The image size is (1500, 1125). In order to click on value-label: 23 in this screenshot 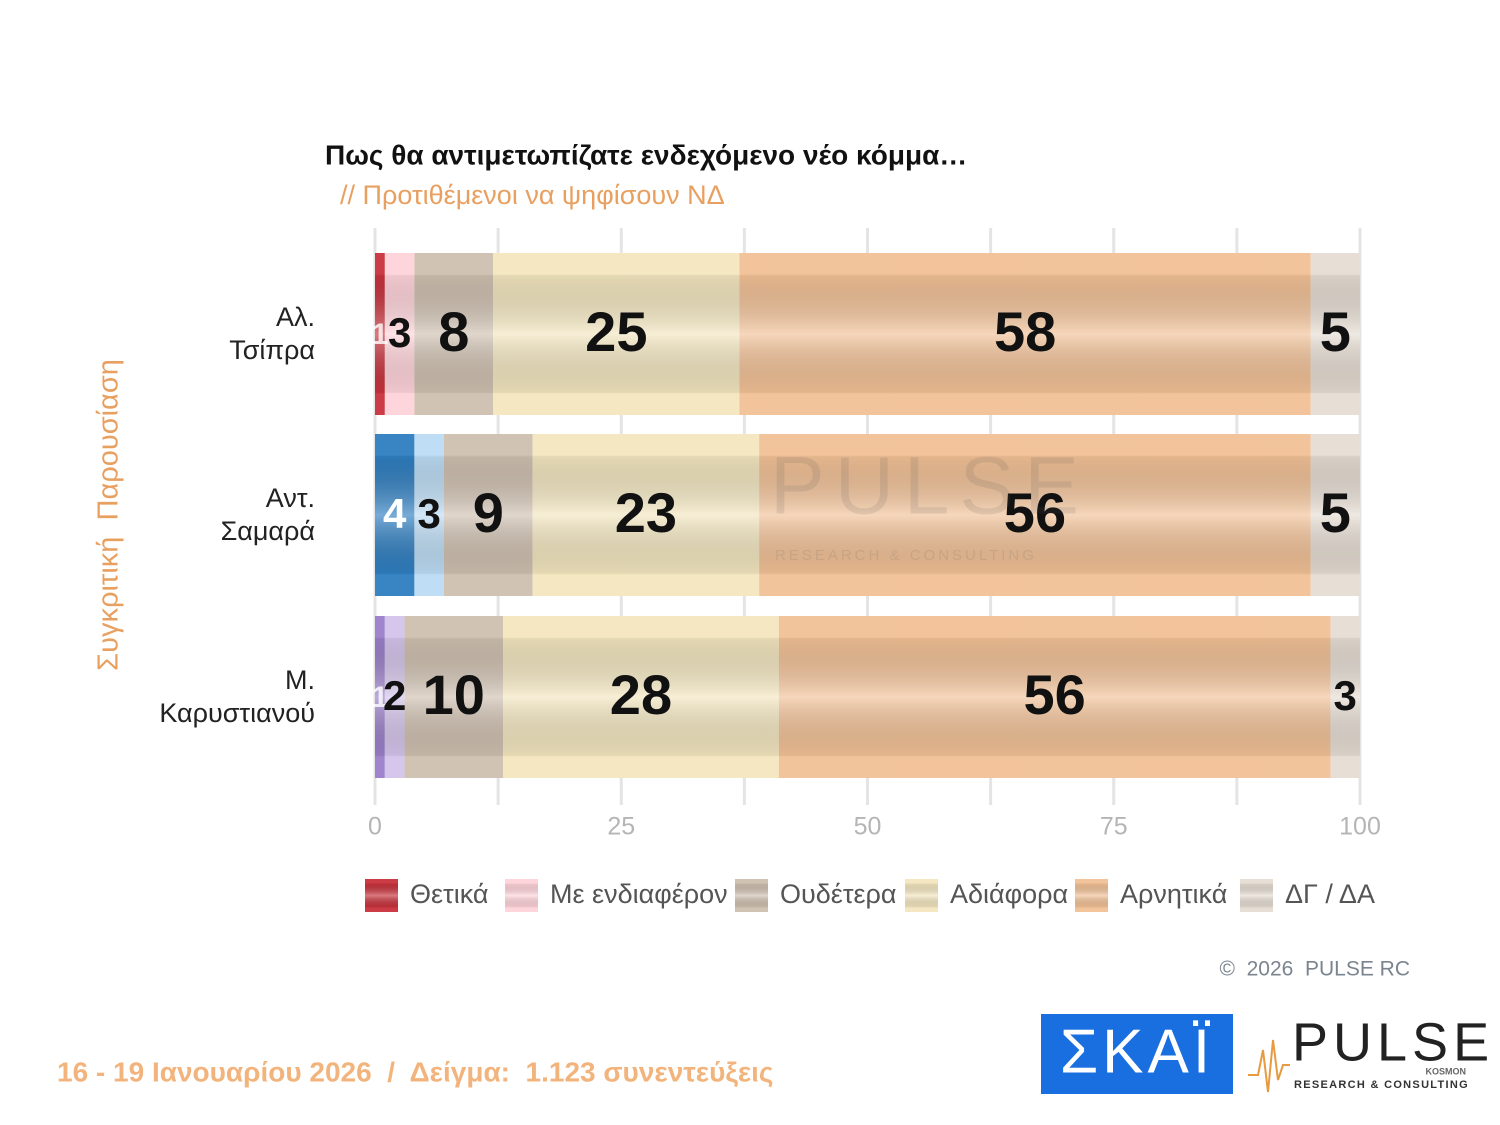, I will do `click(646, 512)`.